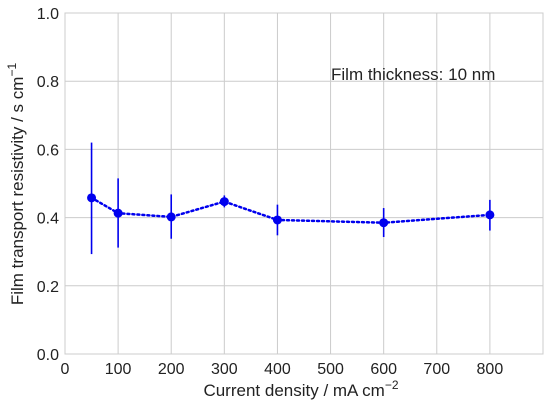 The image size is (550, 405). Describe the element at coordinates (392, 385) in the screenshot. I see `x-axis-title-sup: −2` at that location.